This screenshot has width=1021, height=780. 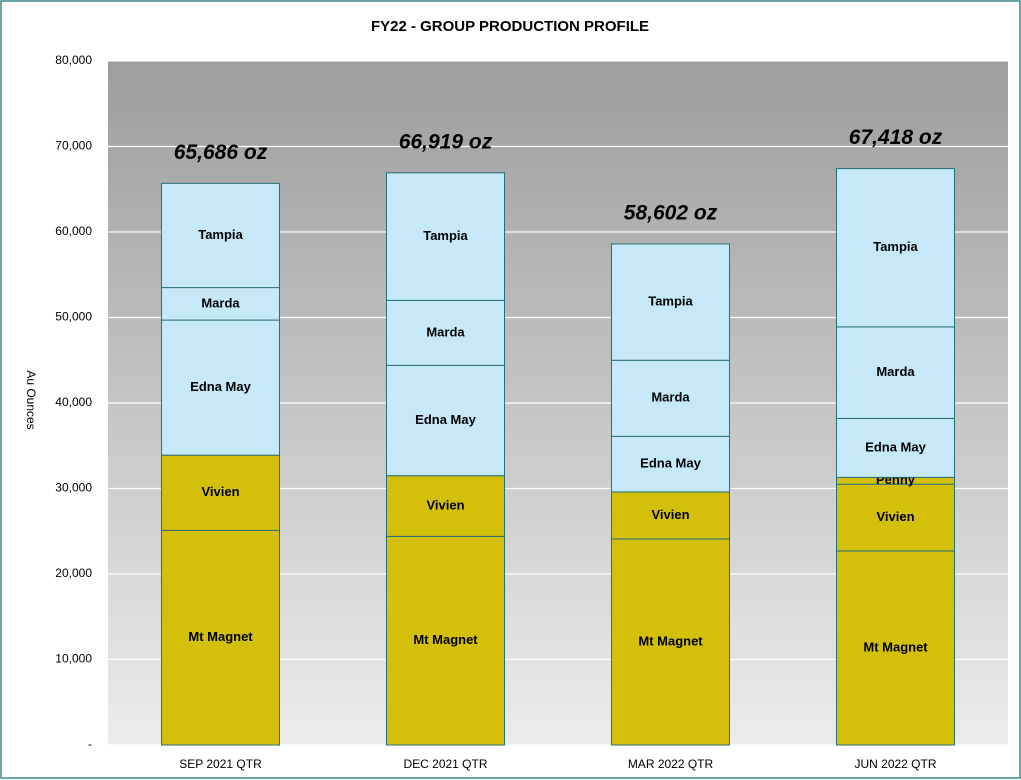 I want to click on x-tick-label: DEC 2021 QTR, so click(x=445, y=764).